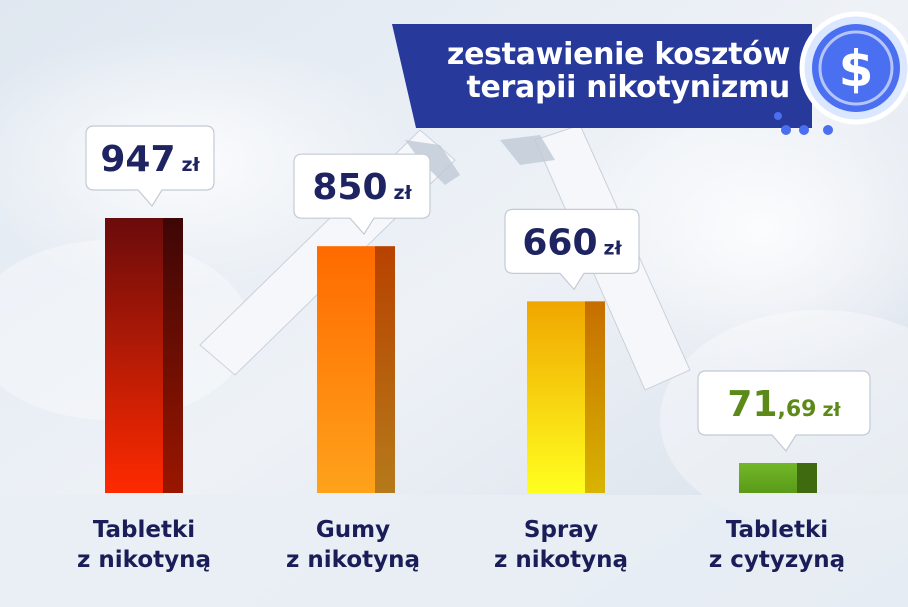  What do you see at coordinates (618, 54) in the screenshot?
I see `title-line-1: zestawienie kosztów` at bounding box center [618, 54].